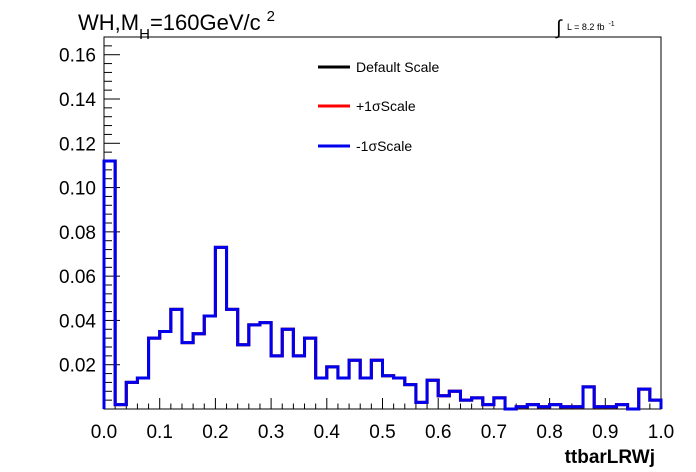 This screenshot has height=472, width=696. What do you see at coordinates (77, 366) in the screenshot?
I see `y-tick-label: 0.02` at bounding box center [77, 366].